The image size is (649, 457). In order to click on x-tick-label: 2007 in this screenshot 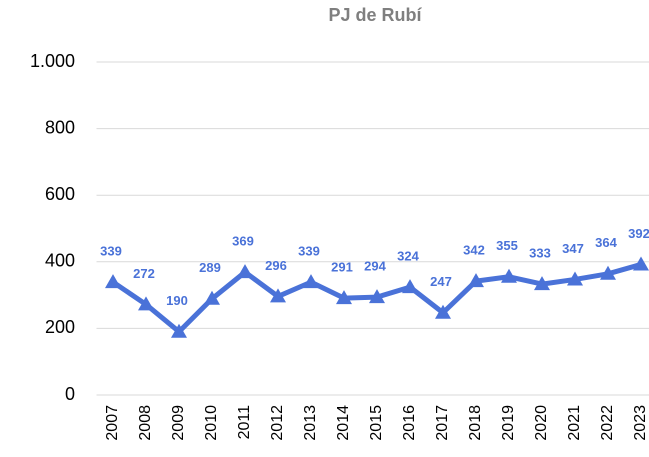, I will do `click(112, 423)`.